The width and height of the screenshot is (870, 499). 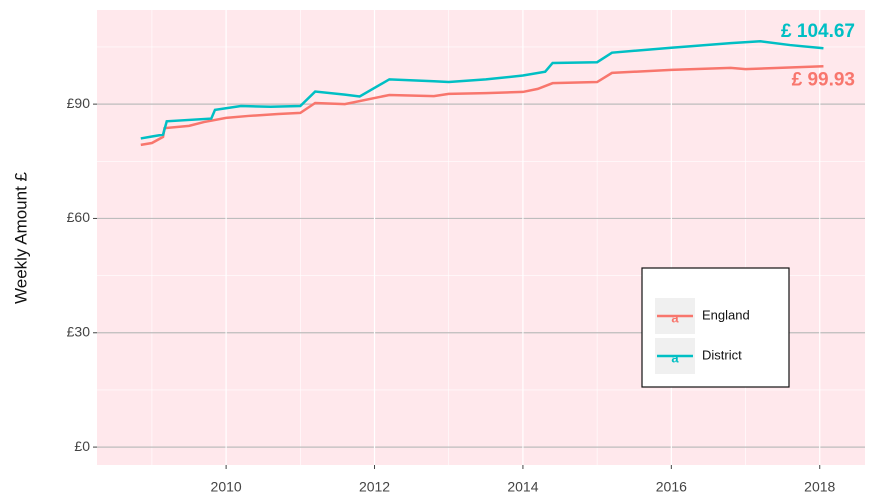 I want to click on x-tick-label: 2012, so click(x=374, y=487).